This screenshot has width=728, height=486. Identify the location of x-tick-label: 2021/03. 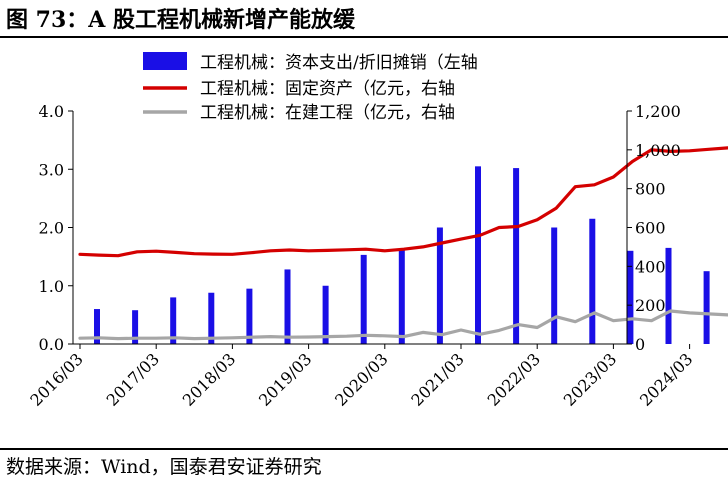
(437, 379).